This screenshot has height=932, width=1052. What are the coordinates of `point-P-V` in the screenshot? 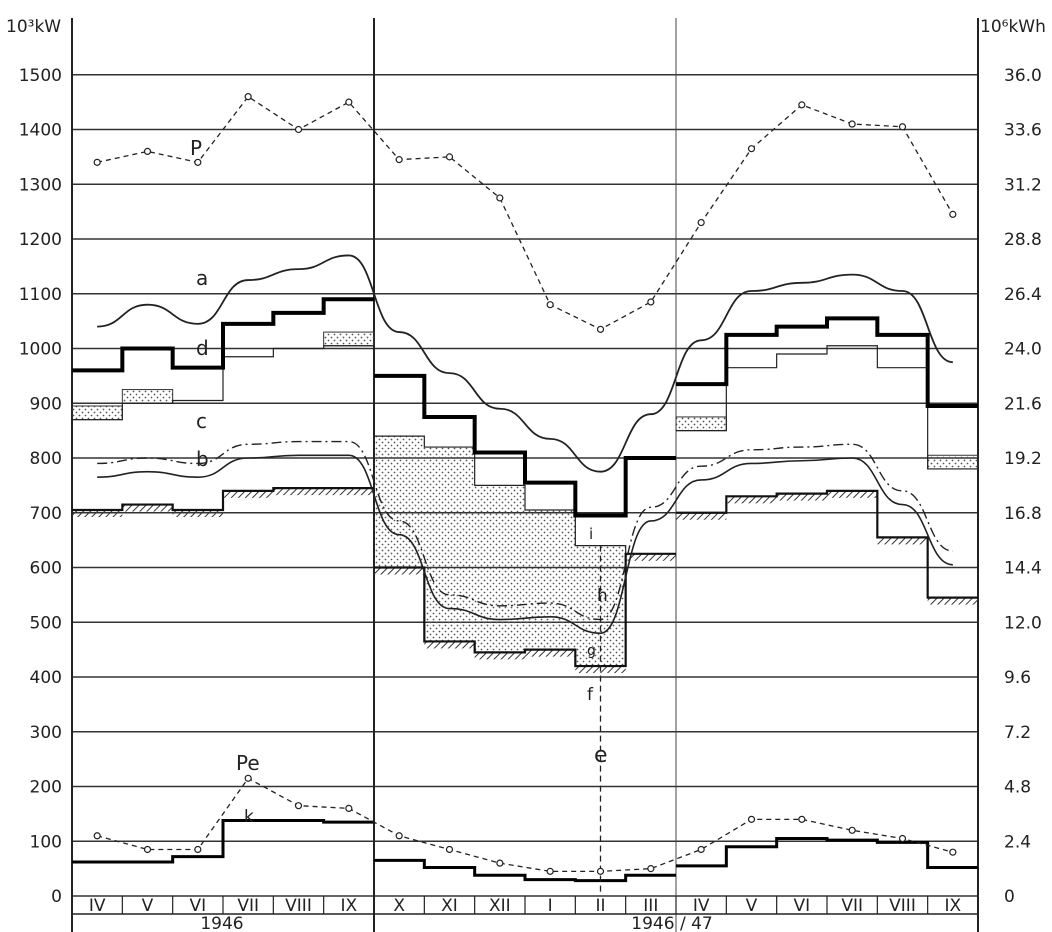 It's located at (751, 149).